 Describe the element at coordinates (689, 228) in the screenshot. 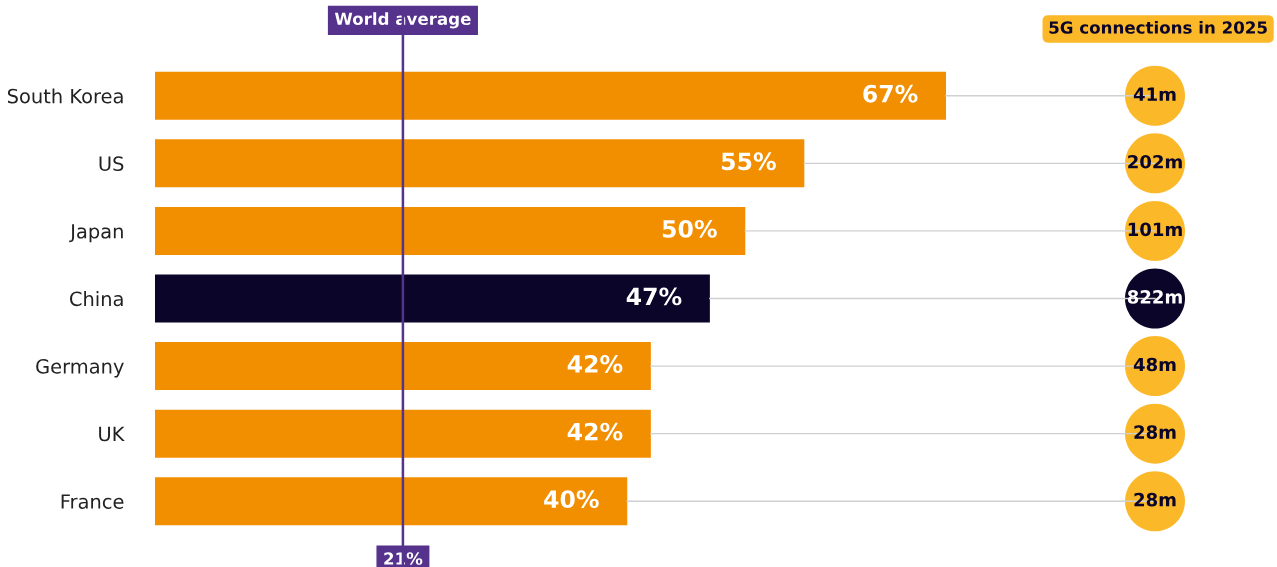

I see `data-label: 50%` at that location.